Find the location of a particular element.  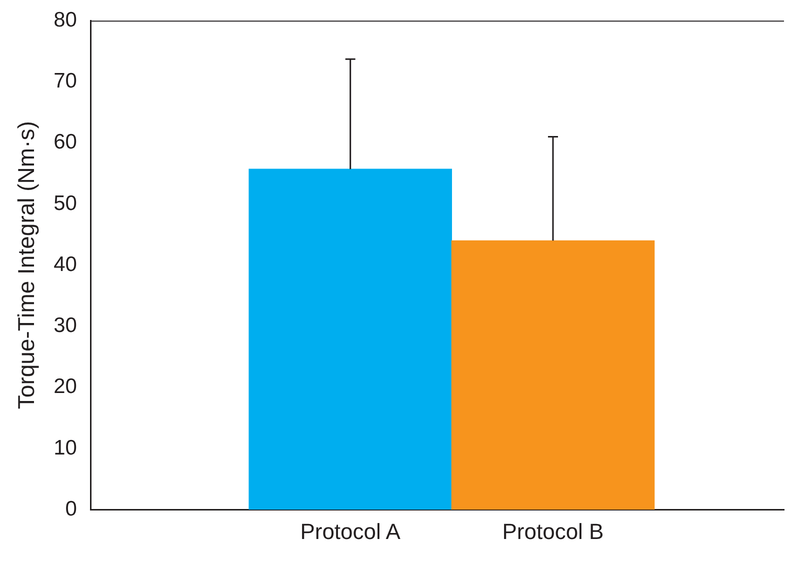

y-tick-label: 70 is located at coordinates (65, 81).